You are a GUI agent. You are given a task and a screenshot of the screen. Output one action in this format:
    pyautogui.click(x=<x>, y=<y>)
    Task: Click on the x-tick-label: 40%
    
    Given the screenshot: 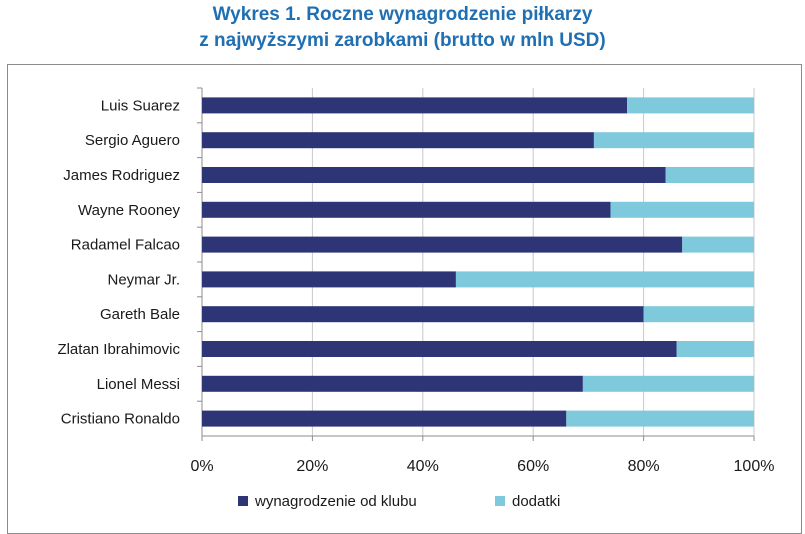 What is the action you would take?
    pyautogui.click(x=423, y=466)
    